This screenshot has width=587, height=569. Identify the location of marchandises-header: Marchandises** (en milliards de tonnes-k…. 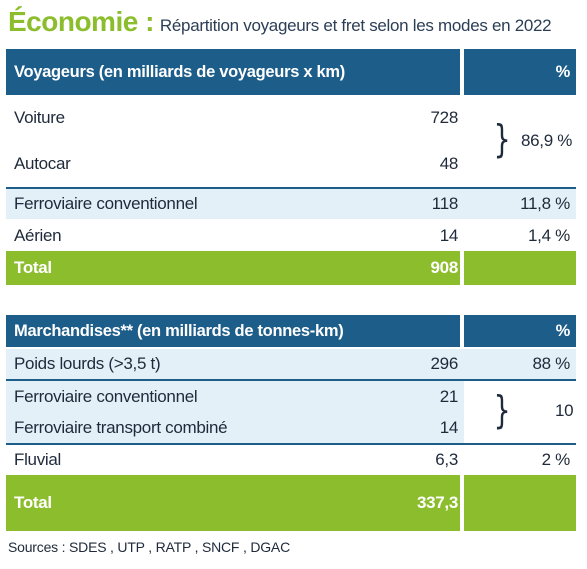
(291, 331).